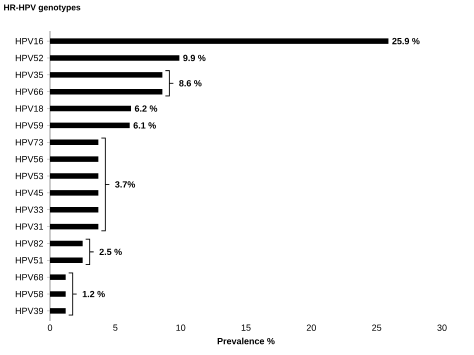 This screenshot has height=355, width=474. Describe the element at coordinates (442, 327) in the screenshot. I see `x-tick-label: 30` at that location.